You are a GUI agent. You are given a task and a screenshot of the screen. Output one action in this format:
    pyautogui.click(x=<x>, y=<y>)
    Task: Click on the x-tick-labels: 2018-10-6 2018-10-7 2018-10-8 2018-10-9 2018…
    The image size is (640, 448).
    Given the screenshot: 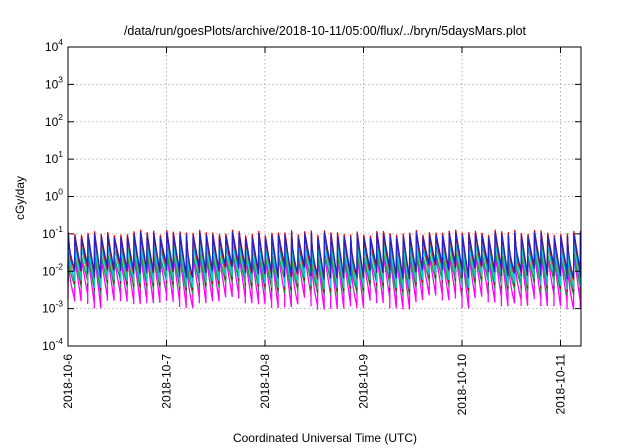 What is the action you would take?
    pyautogui.click(x=314, y=385)
    